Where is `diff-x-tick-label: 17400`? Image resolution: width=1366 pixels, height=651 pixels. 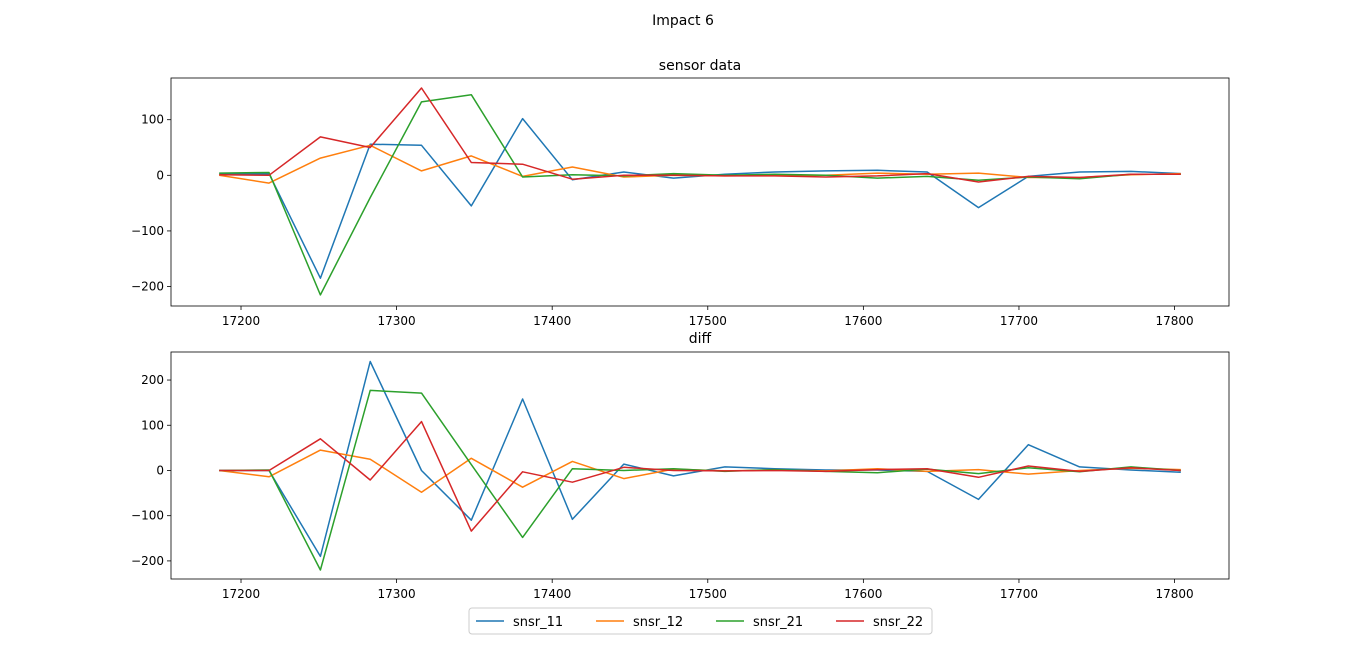 diff-x-tick-label: 17400 is located at coordinates (552, 594).